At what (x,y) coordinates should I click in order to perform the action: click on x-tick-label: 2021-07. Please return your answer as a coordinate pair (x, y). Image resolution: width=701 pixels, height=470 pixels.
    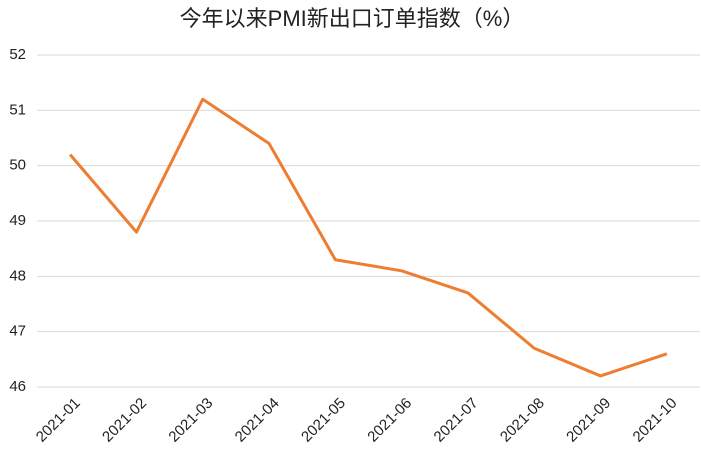
    Looking at the image, I should click on (456, 420).